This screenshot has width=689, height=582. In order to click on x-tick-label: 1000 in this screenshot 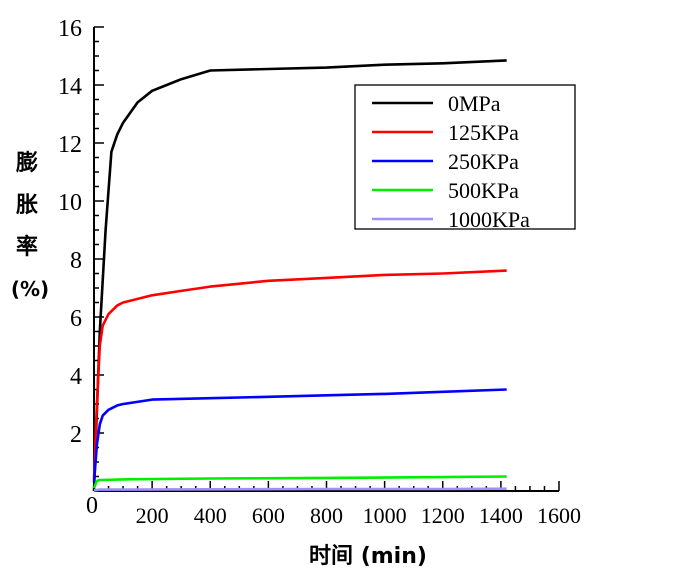, I will do `click(385, 515)`.